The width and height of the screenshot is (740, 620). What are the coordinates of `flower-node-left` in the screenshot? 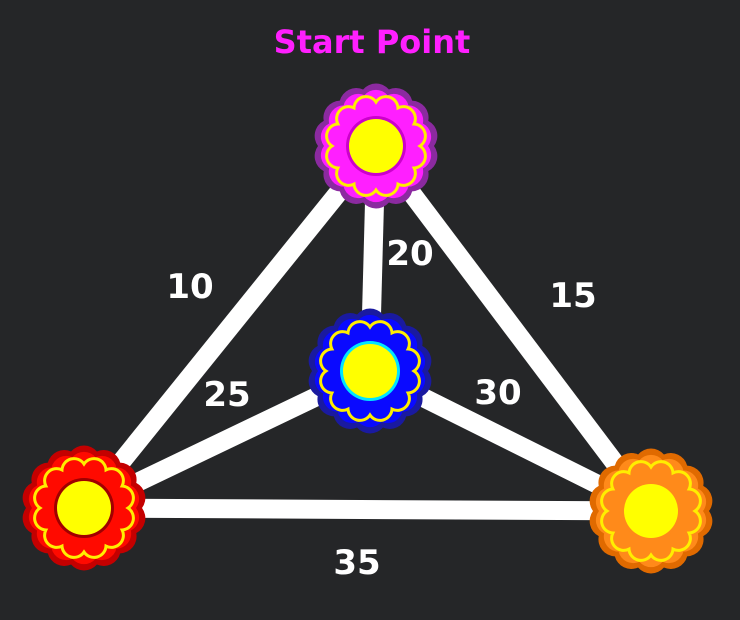 It's located at (84, 508).